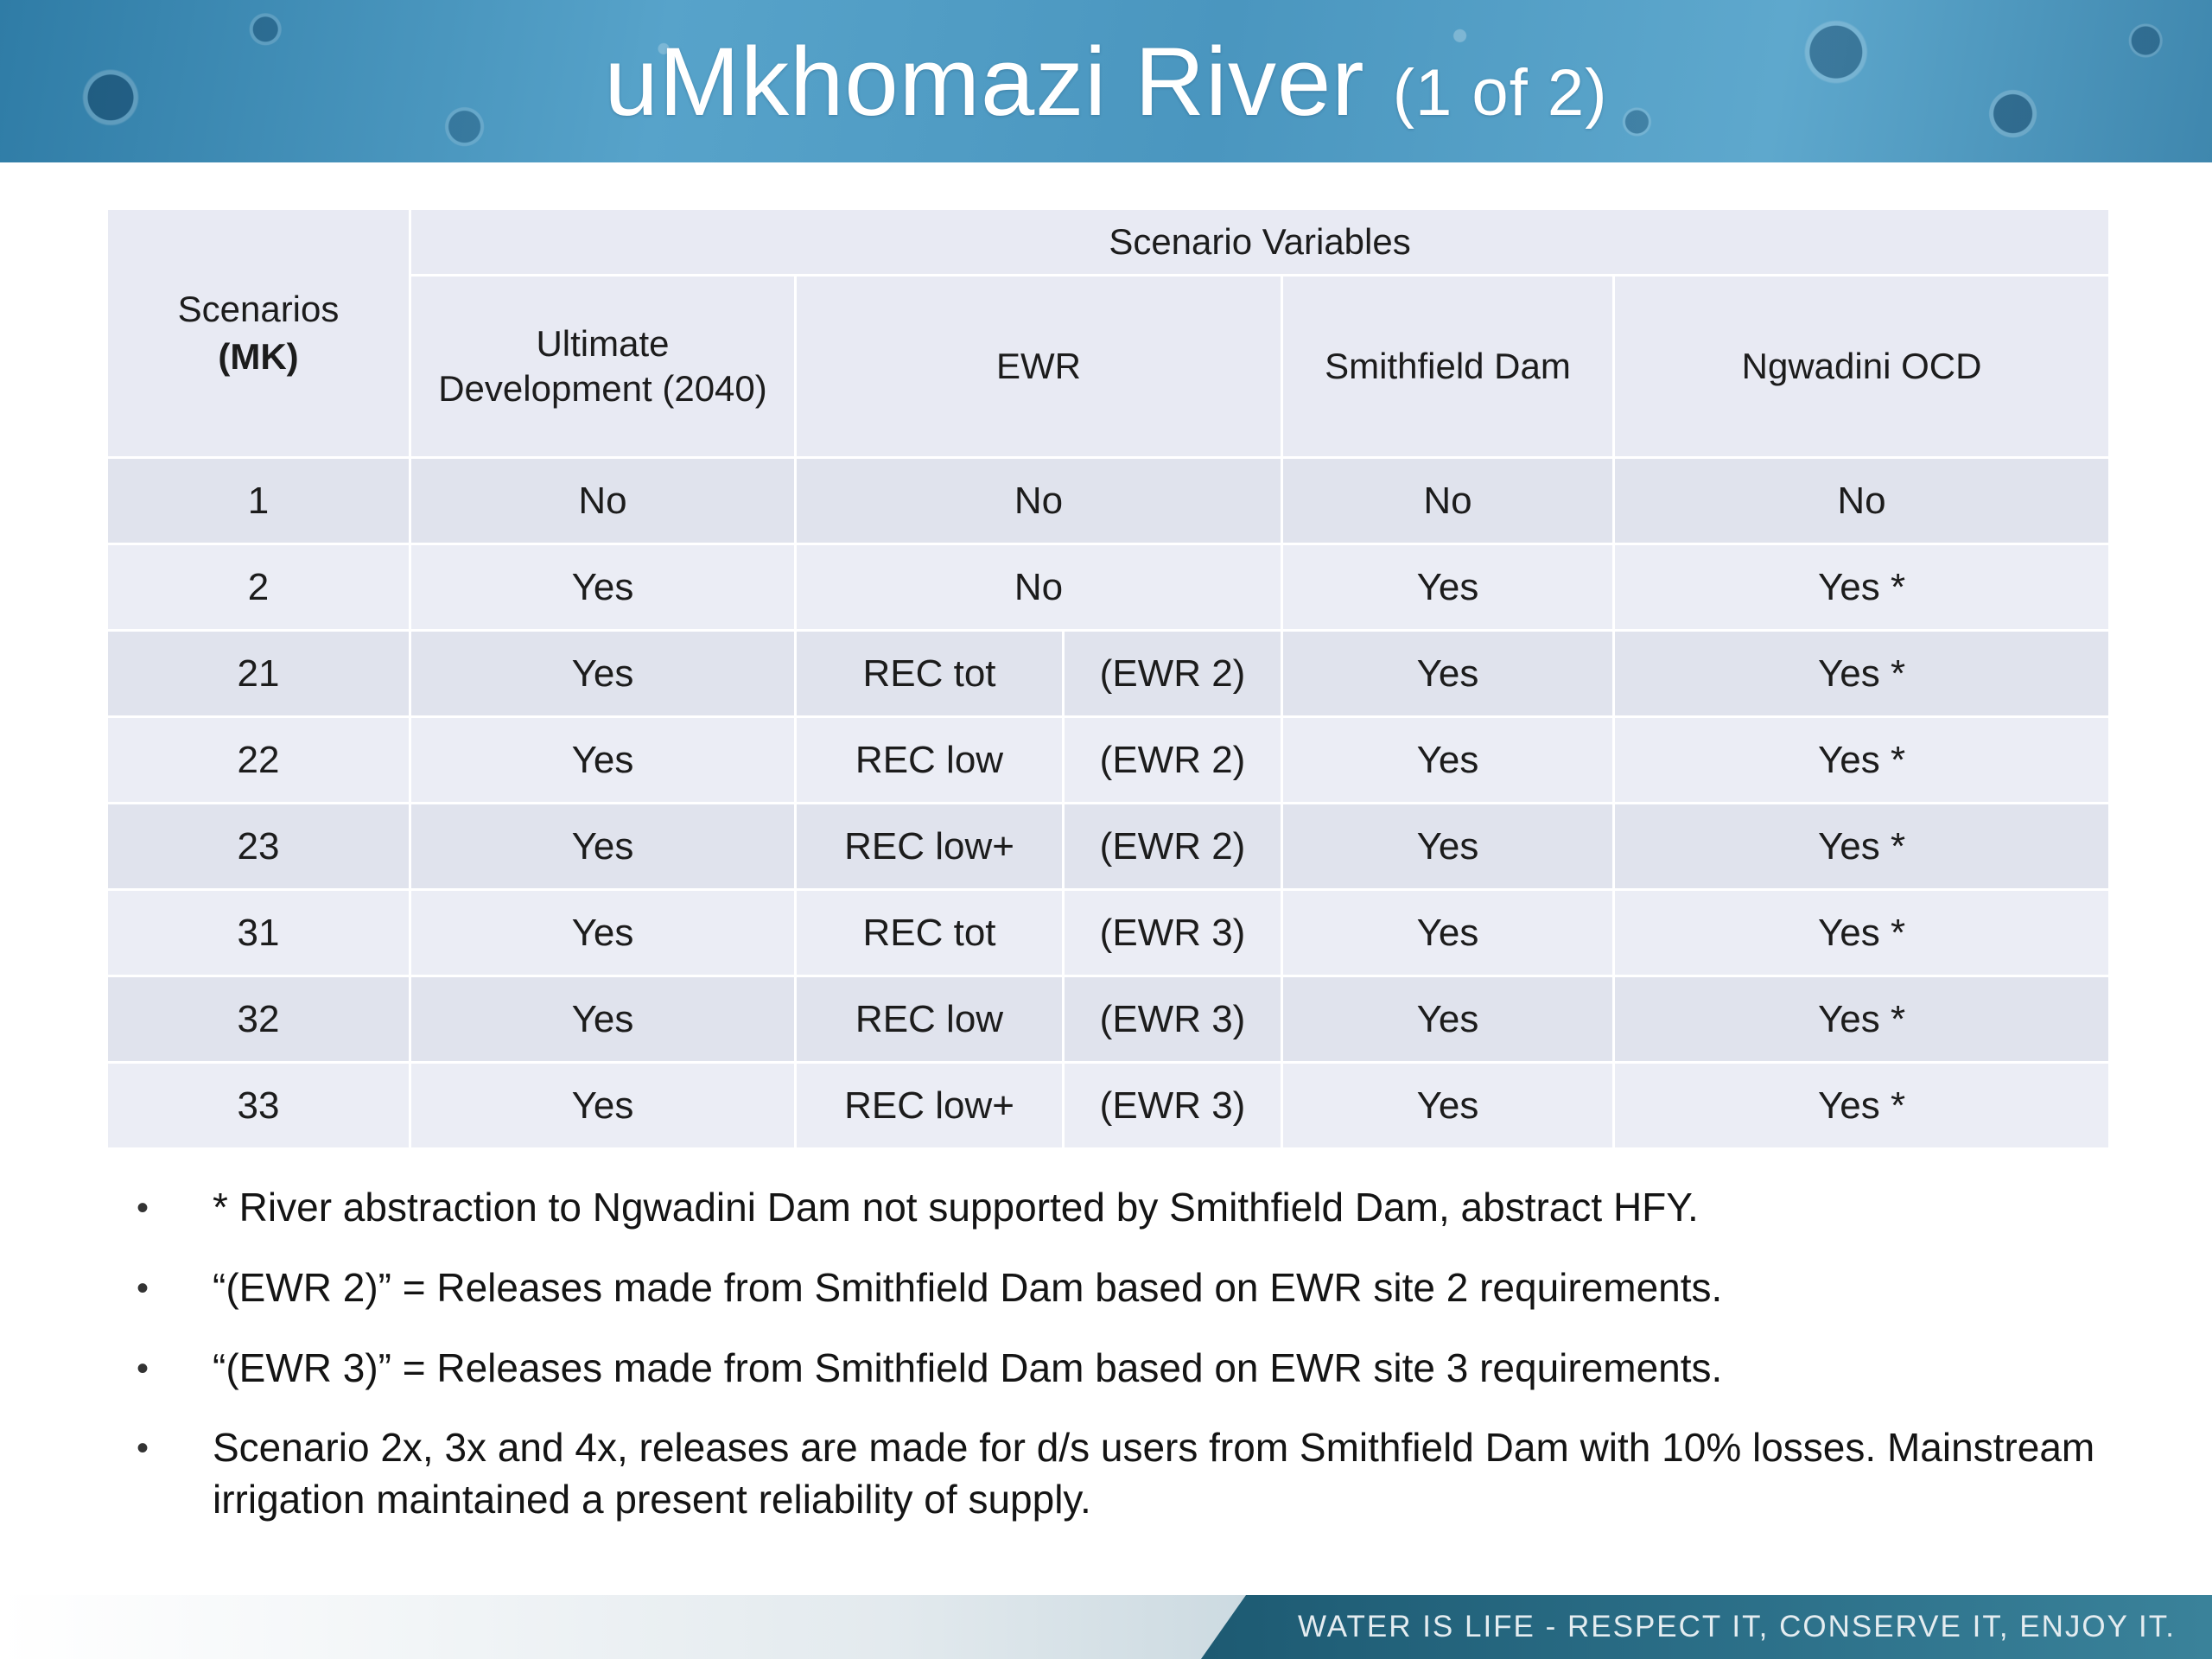 This screenshot has width=2212, height=1659. Describe the element at coordinates (258, 1019) in the screenshot. I see `cell-scenario-id: 32` at that location.